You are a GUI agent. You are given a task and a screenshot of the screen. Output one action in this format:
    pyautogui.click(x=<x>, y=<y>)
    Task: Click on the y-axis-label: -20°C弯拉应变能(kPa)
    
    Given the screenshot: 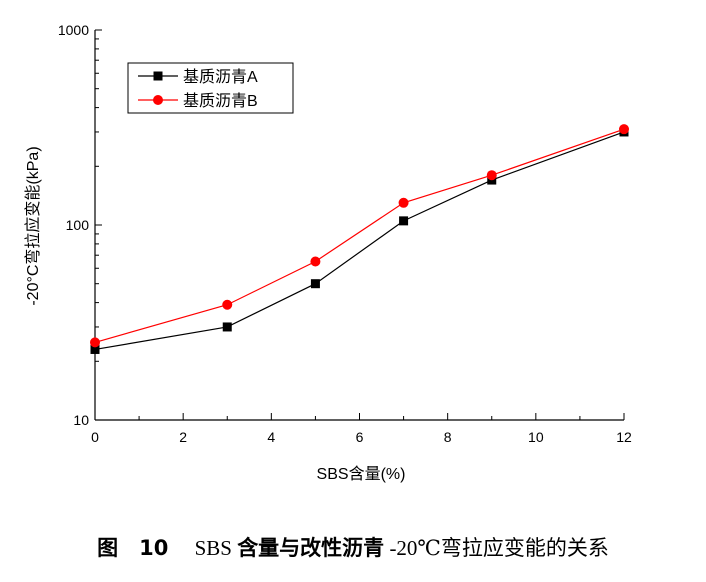 What is the action you would take?
    pyautogui.click(x=32, y=225)
    